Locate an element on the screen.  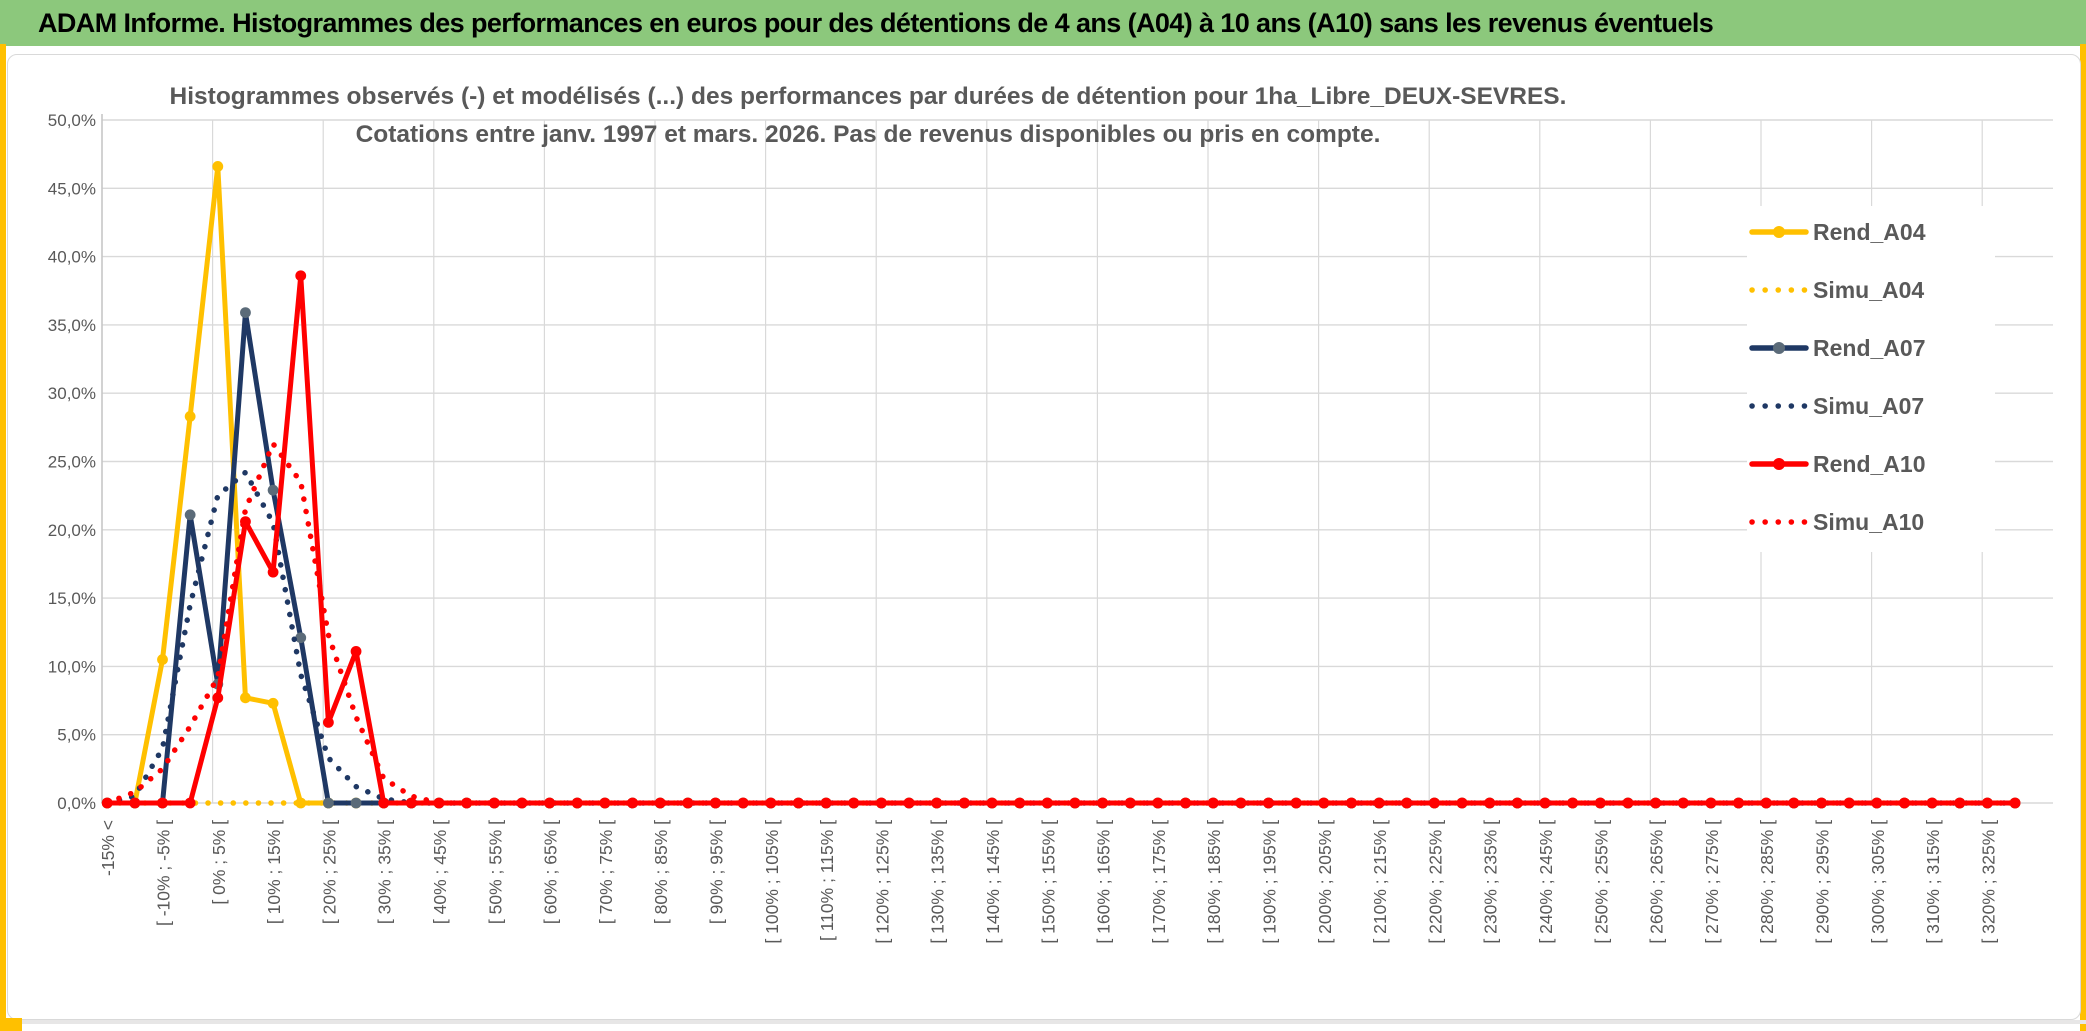
x-tick-label: [ 70% ; 75% [ is located at coordinates (606, 872).